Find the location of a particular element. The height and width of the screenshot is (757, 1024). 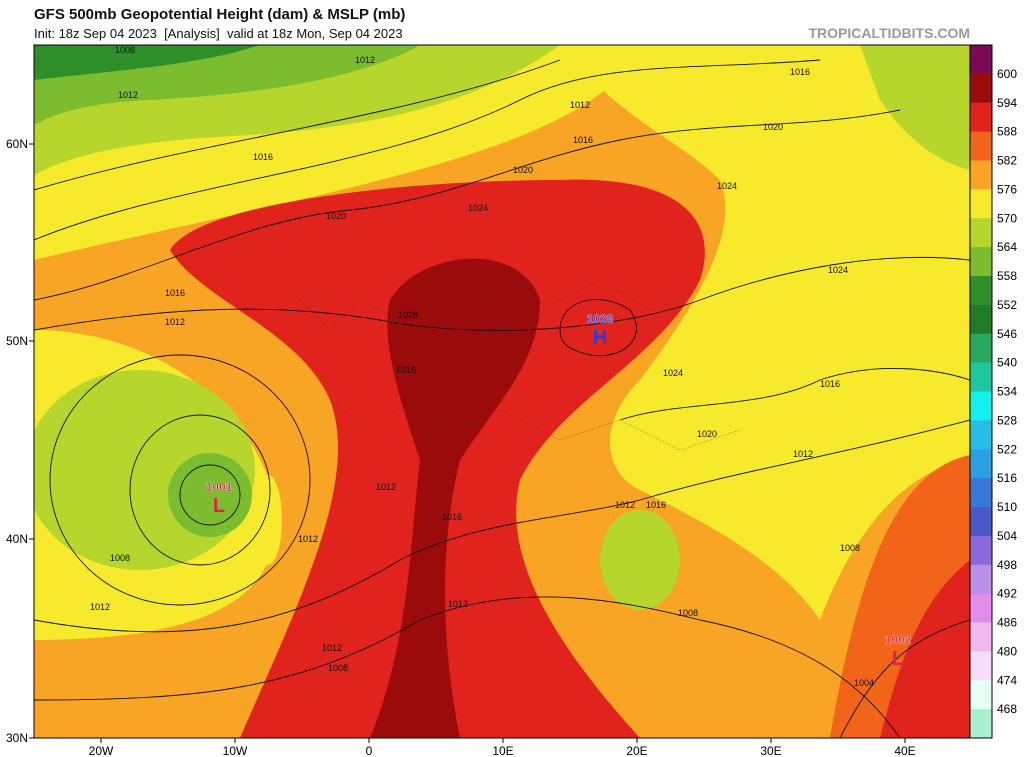

colorbar-label: 504 is located at coordinates (1007, 536).